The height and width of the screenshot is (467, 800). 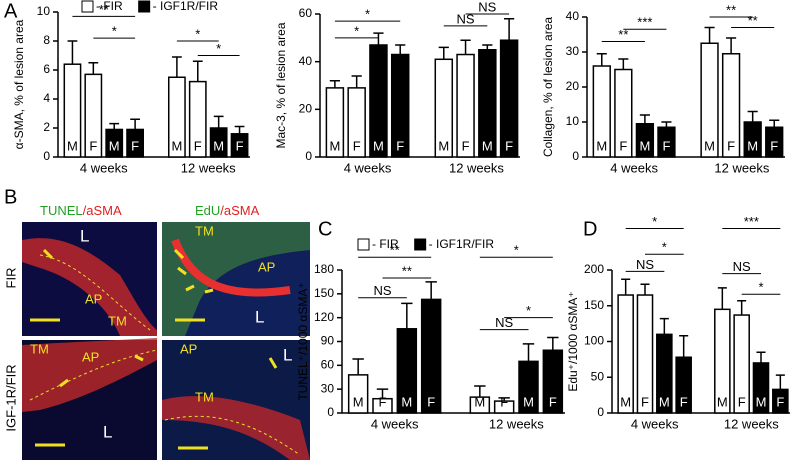 What do you see at coordinates (594, 341) in the screenshot?
I see `y-tick-label: 100` at bounding box center [594, 341].